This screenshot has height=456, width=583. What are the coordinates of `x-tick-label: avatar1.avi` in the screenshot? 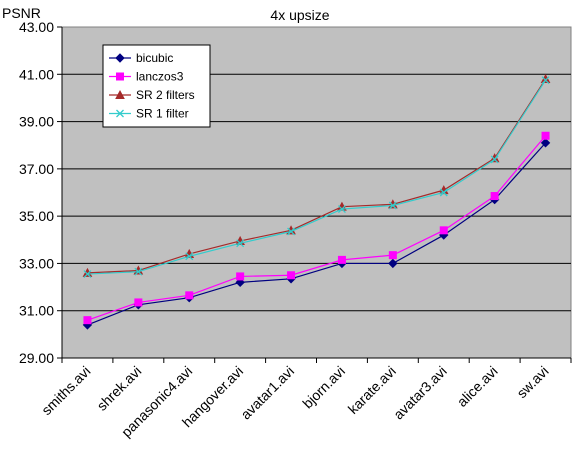 It's located at (267, 393).